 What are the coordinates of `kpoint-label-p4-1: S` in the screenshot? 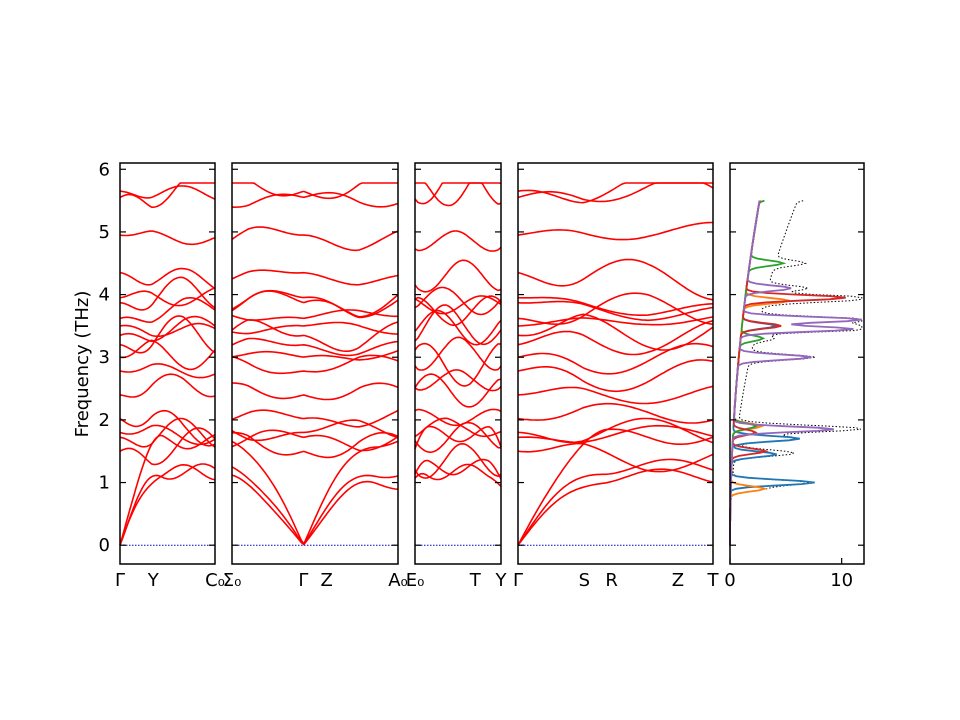 It's located at (584, 580).